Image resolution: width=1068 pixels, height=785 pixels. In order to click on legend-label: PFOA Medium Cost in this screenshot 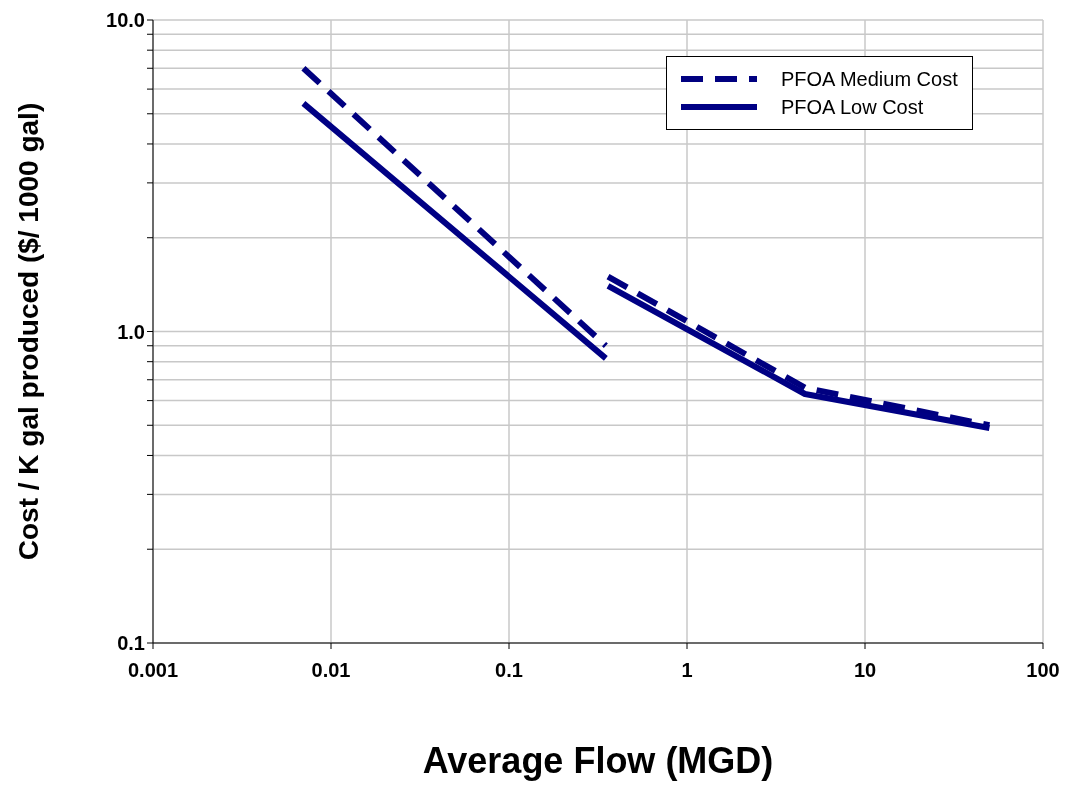, I will do `click(869, 79)`.